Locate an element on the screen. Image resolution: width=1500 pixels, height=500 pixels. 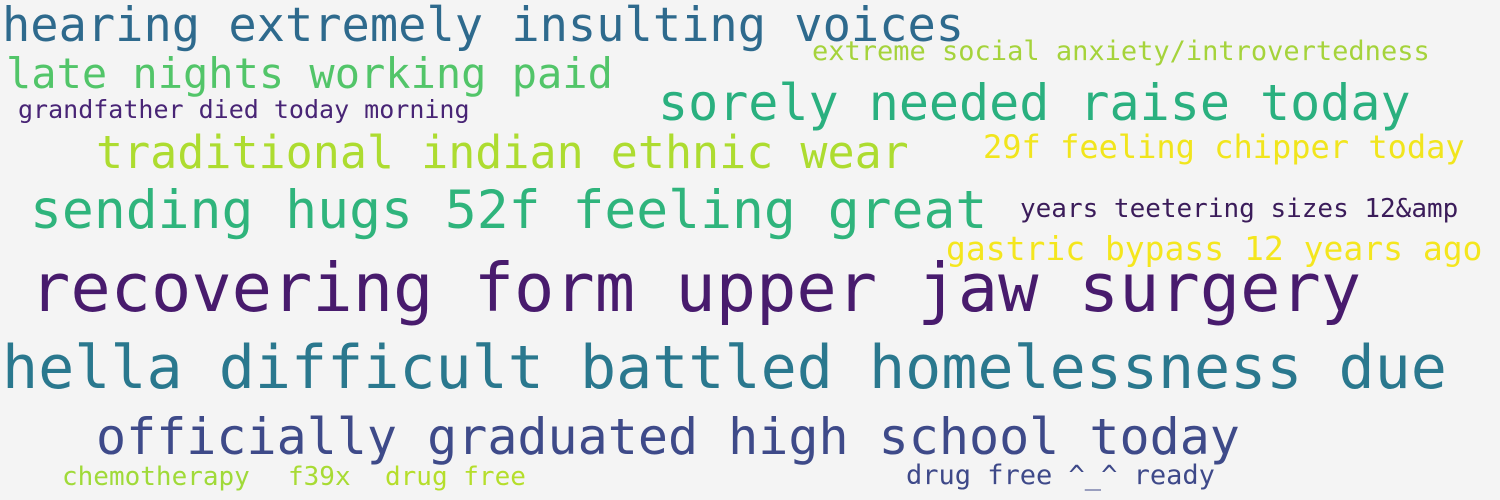
word-recovering-form-upper-jaw-surgery: recovering form upper jaw surgery is located at coordinates (696, 288).